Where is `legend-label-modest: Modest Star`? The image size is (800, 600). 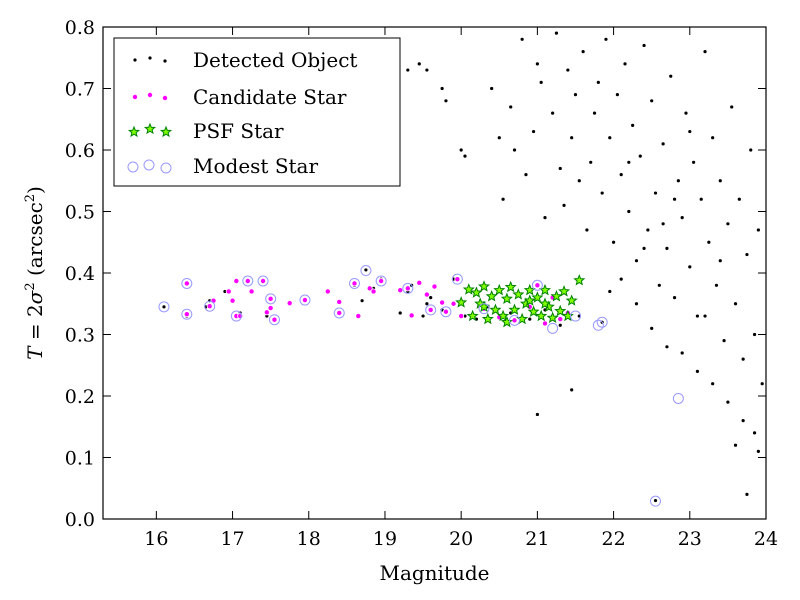
legend-label-modest: Modest Star is located at coordinates (255, 166).